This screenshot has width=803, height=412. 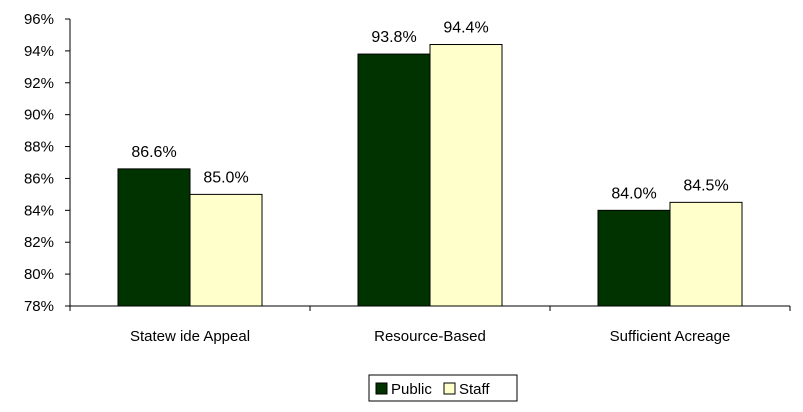 What do you see at coordinates (39, 115) in the screenshot?
I see `y-tick-label: 90%` at bounding box center [39, 115].